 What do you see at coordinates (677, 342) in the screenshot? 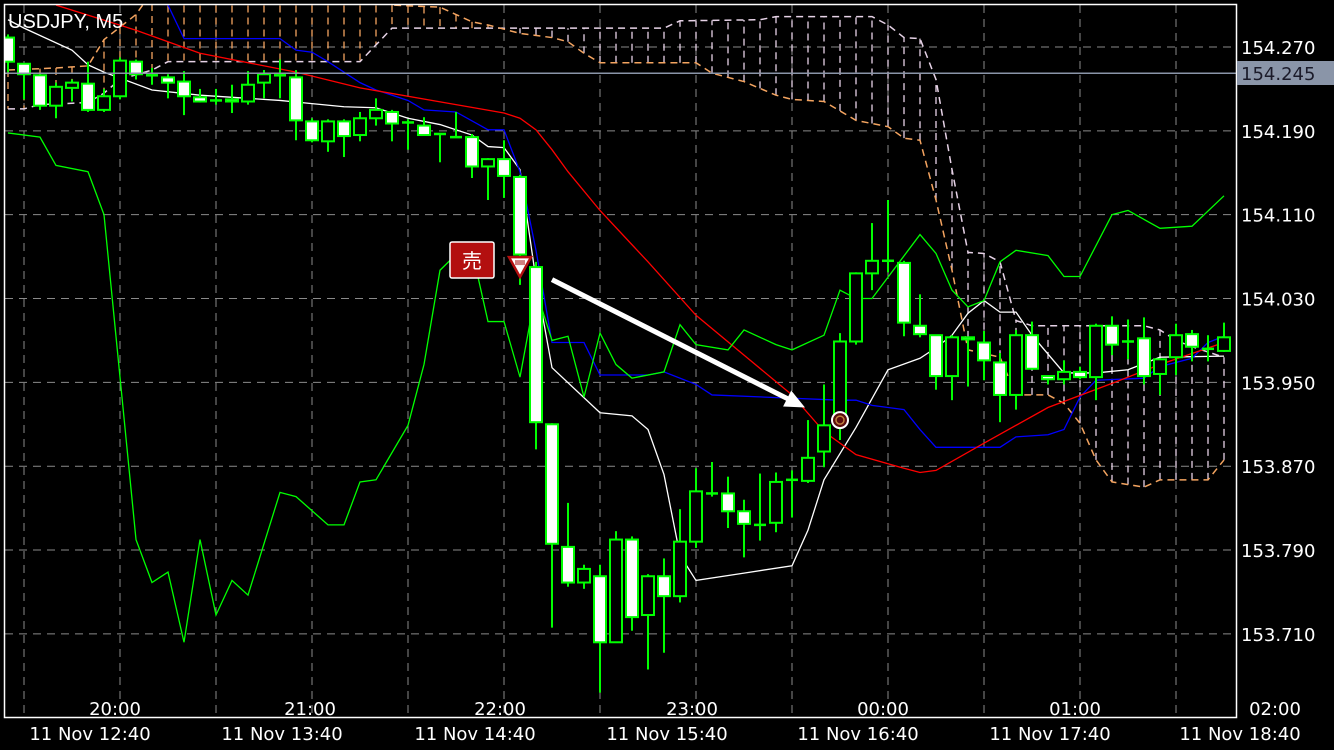
I see `trade-markers` at bounding box center [677, 342].